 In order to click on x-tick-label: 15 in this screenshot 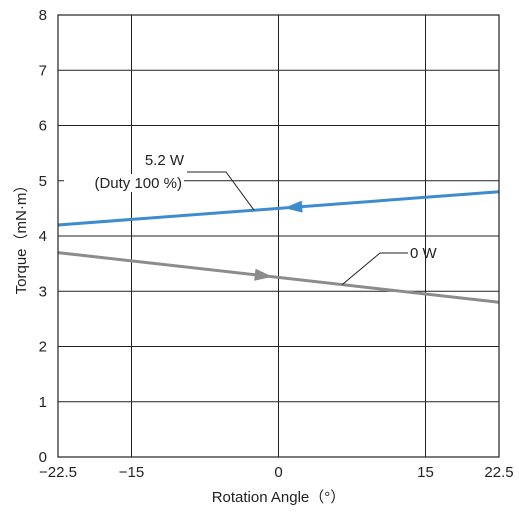, I will do `click(425, 472)`.